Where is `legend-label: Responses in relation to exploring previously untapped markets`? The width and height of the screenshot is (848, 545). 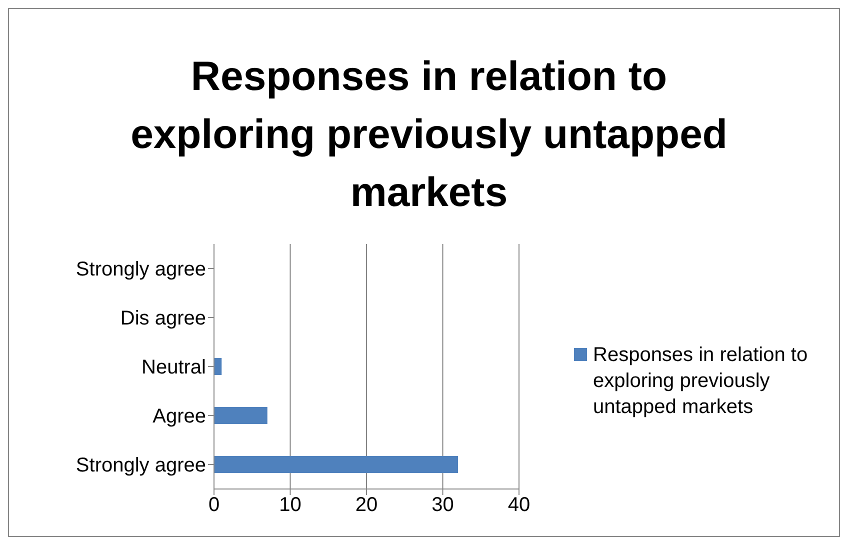 legend-label: Responses in relation to exploring previously untapped markets is located at coordinates (701, 381).